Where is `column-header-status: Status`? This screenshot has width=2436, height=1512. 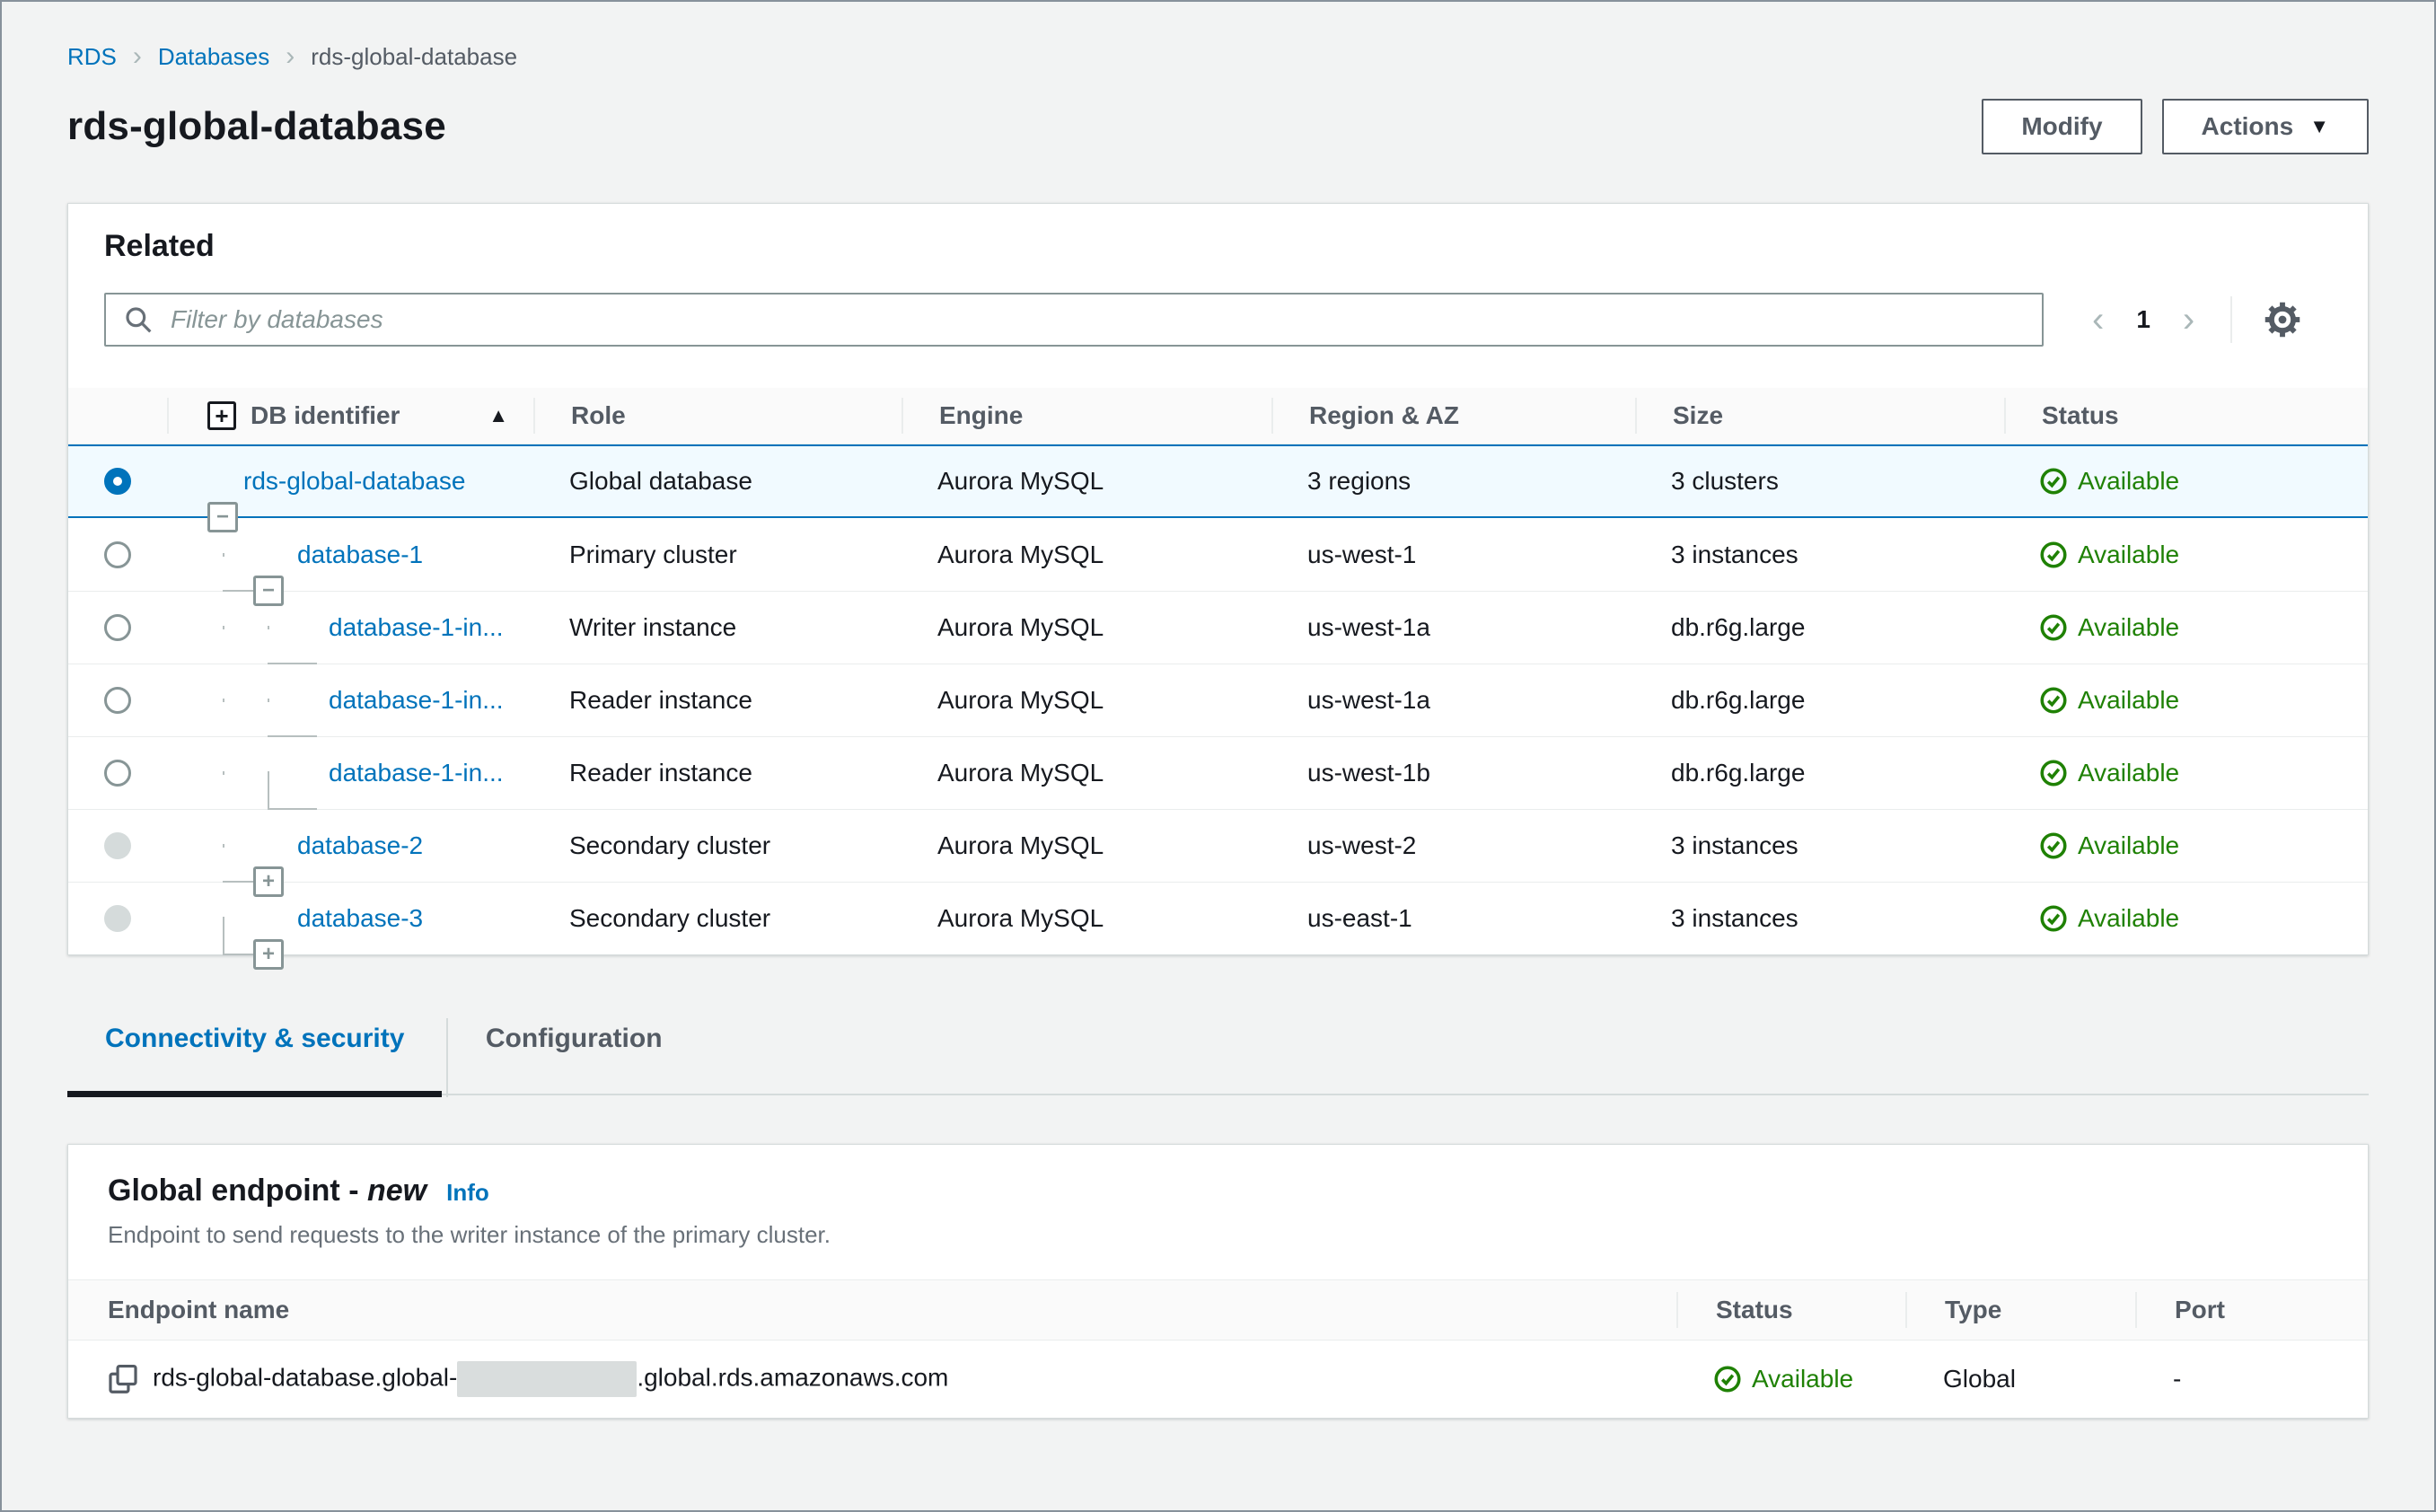
column-header-status: Status is located at coordinates (2186, 416).